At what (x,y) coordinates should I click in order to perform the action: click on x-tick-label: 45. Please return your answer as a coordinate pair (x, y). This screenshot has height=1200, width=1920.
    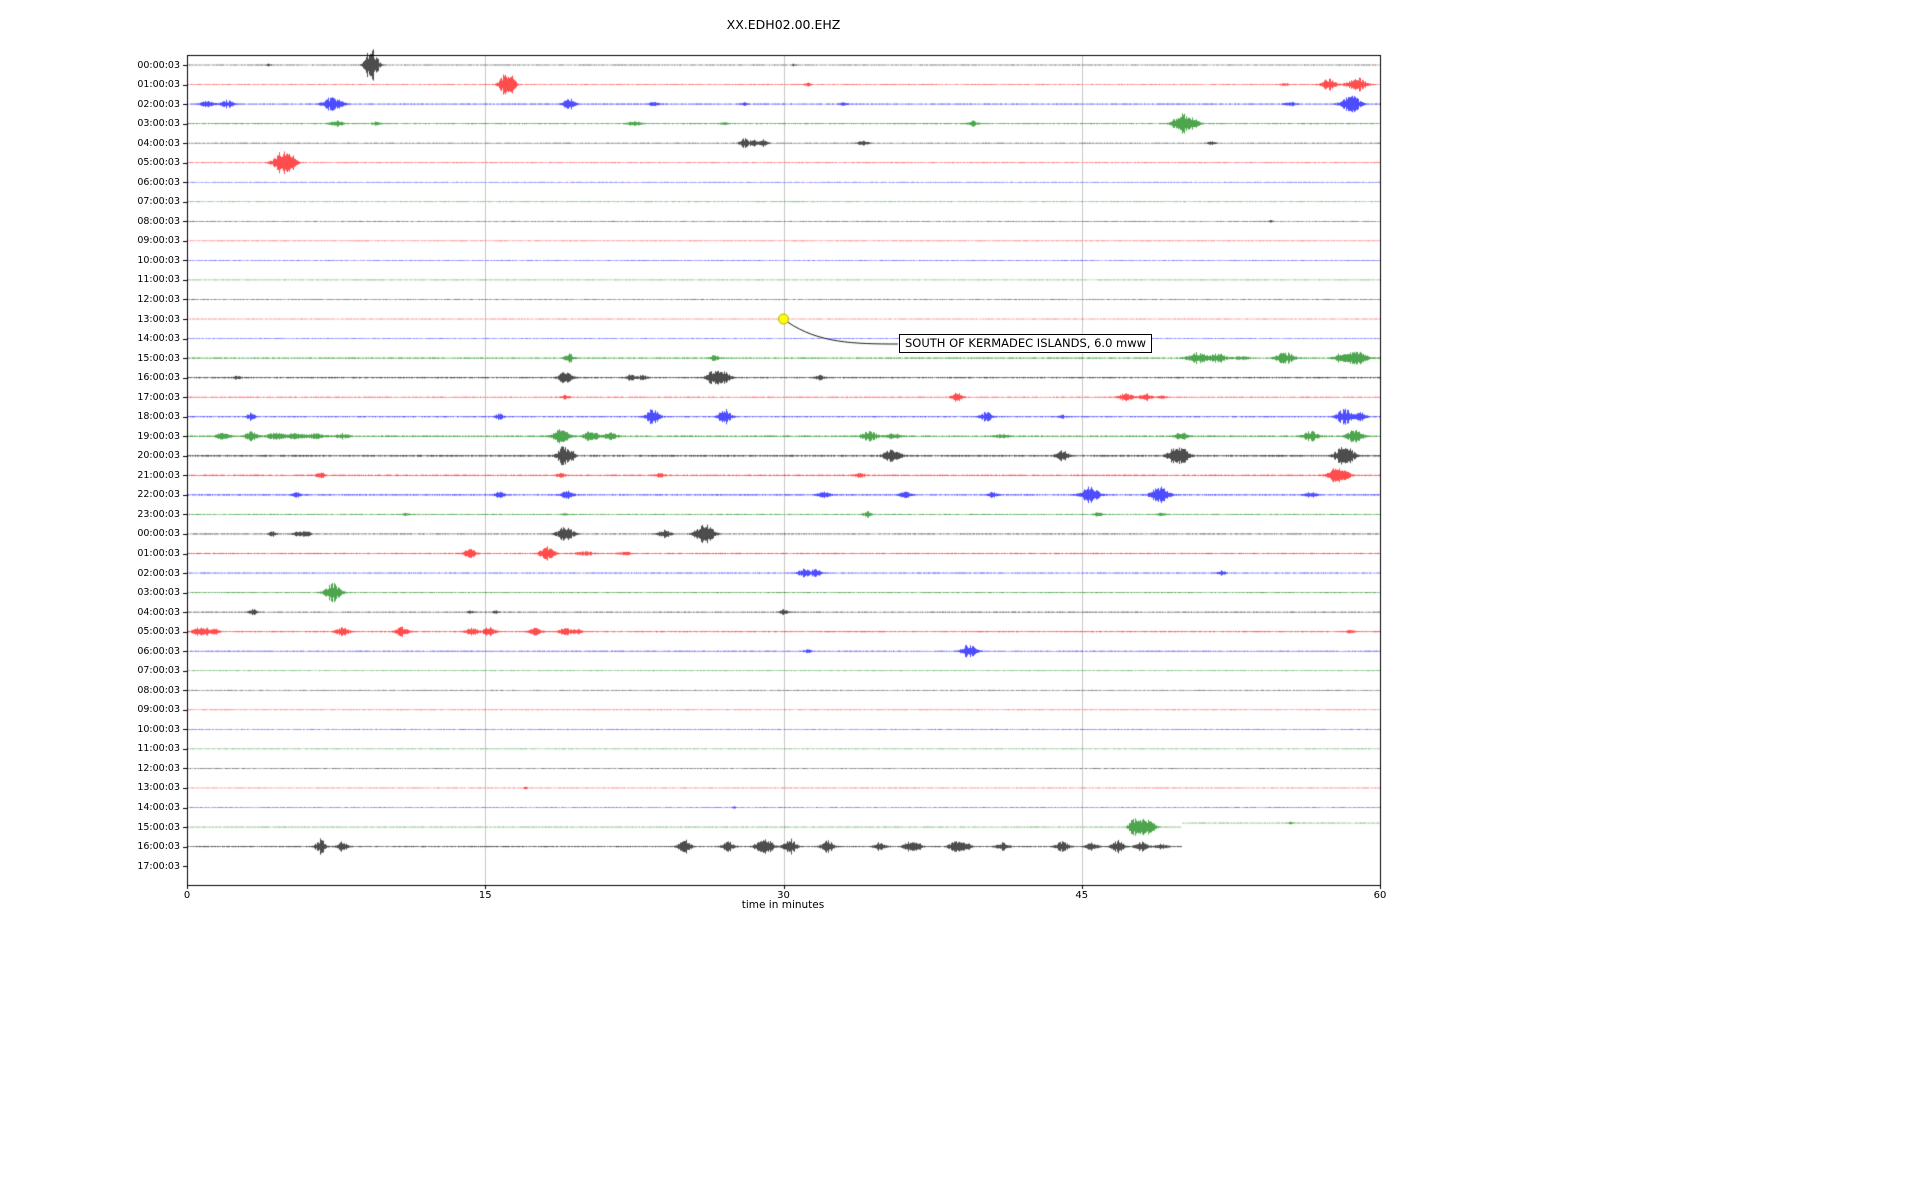
    Looking at the image, I should click on (1082, 895).